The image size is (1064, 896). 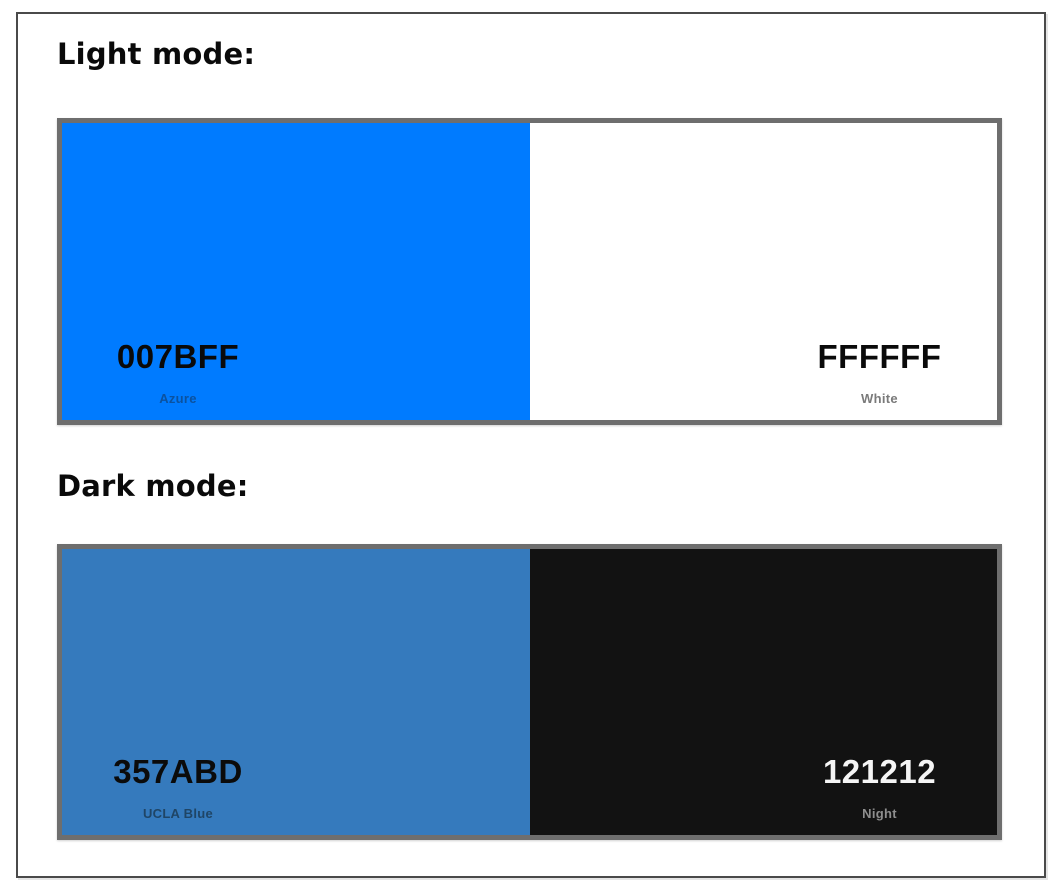 I want to click on dark-mode-heading: Dark mode:, so click(x=153, y=486).